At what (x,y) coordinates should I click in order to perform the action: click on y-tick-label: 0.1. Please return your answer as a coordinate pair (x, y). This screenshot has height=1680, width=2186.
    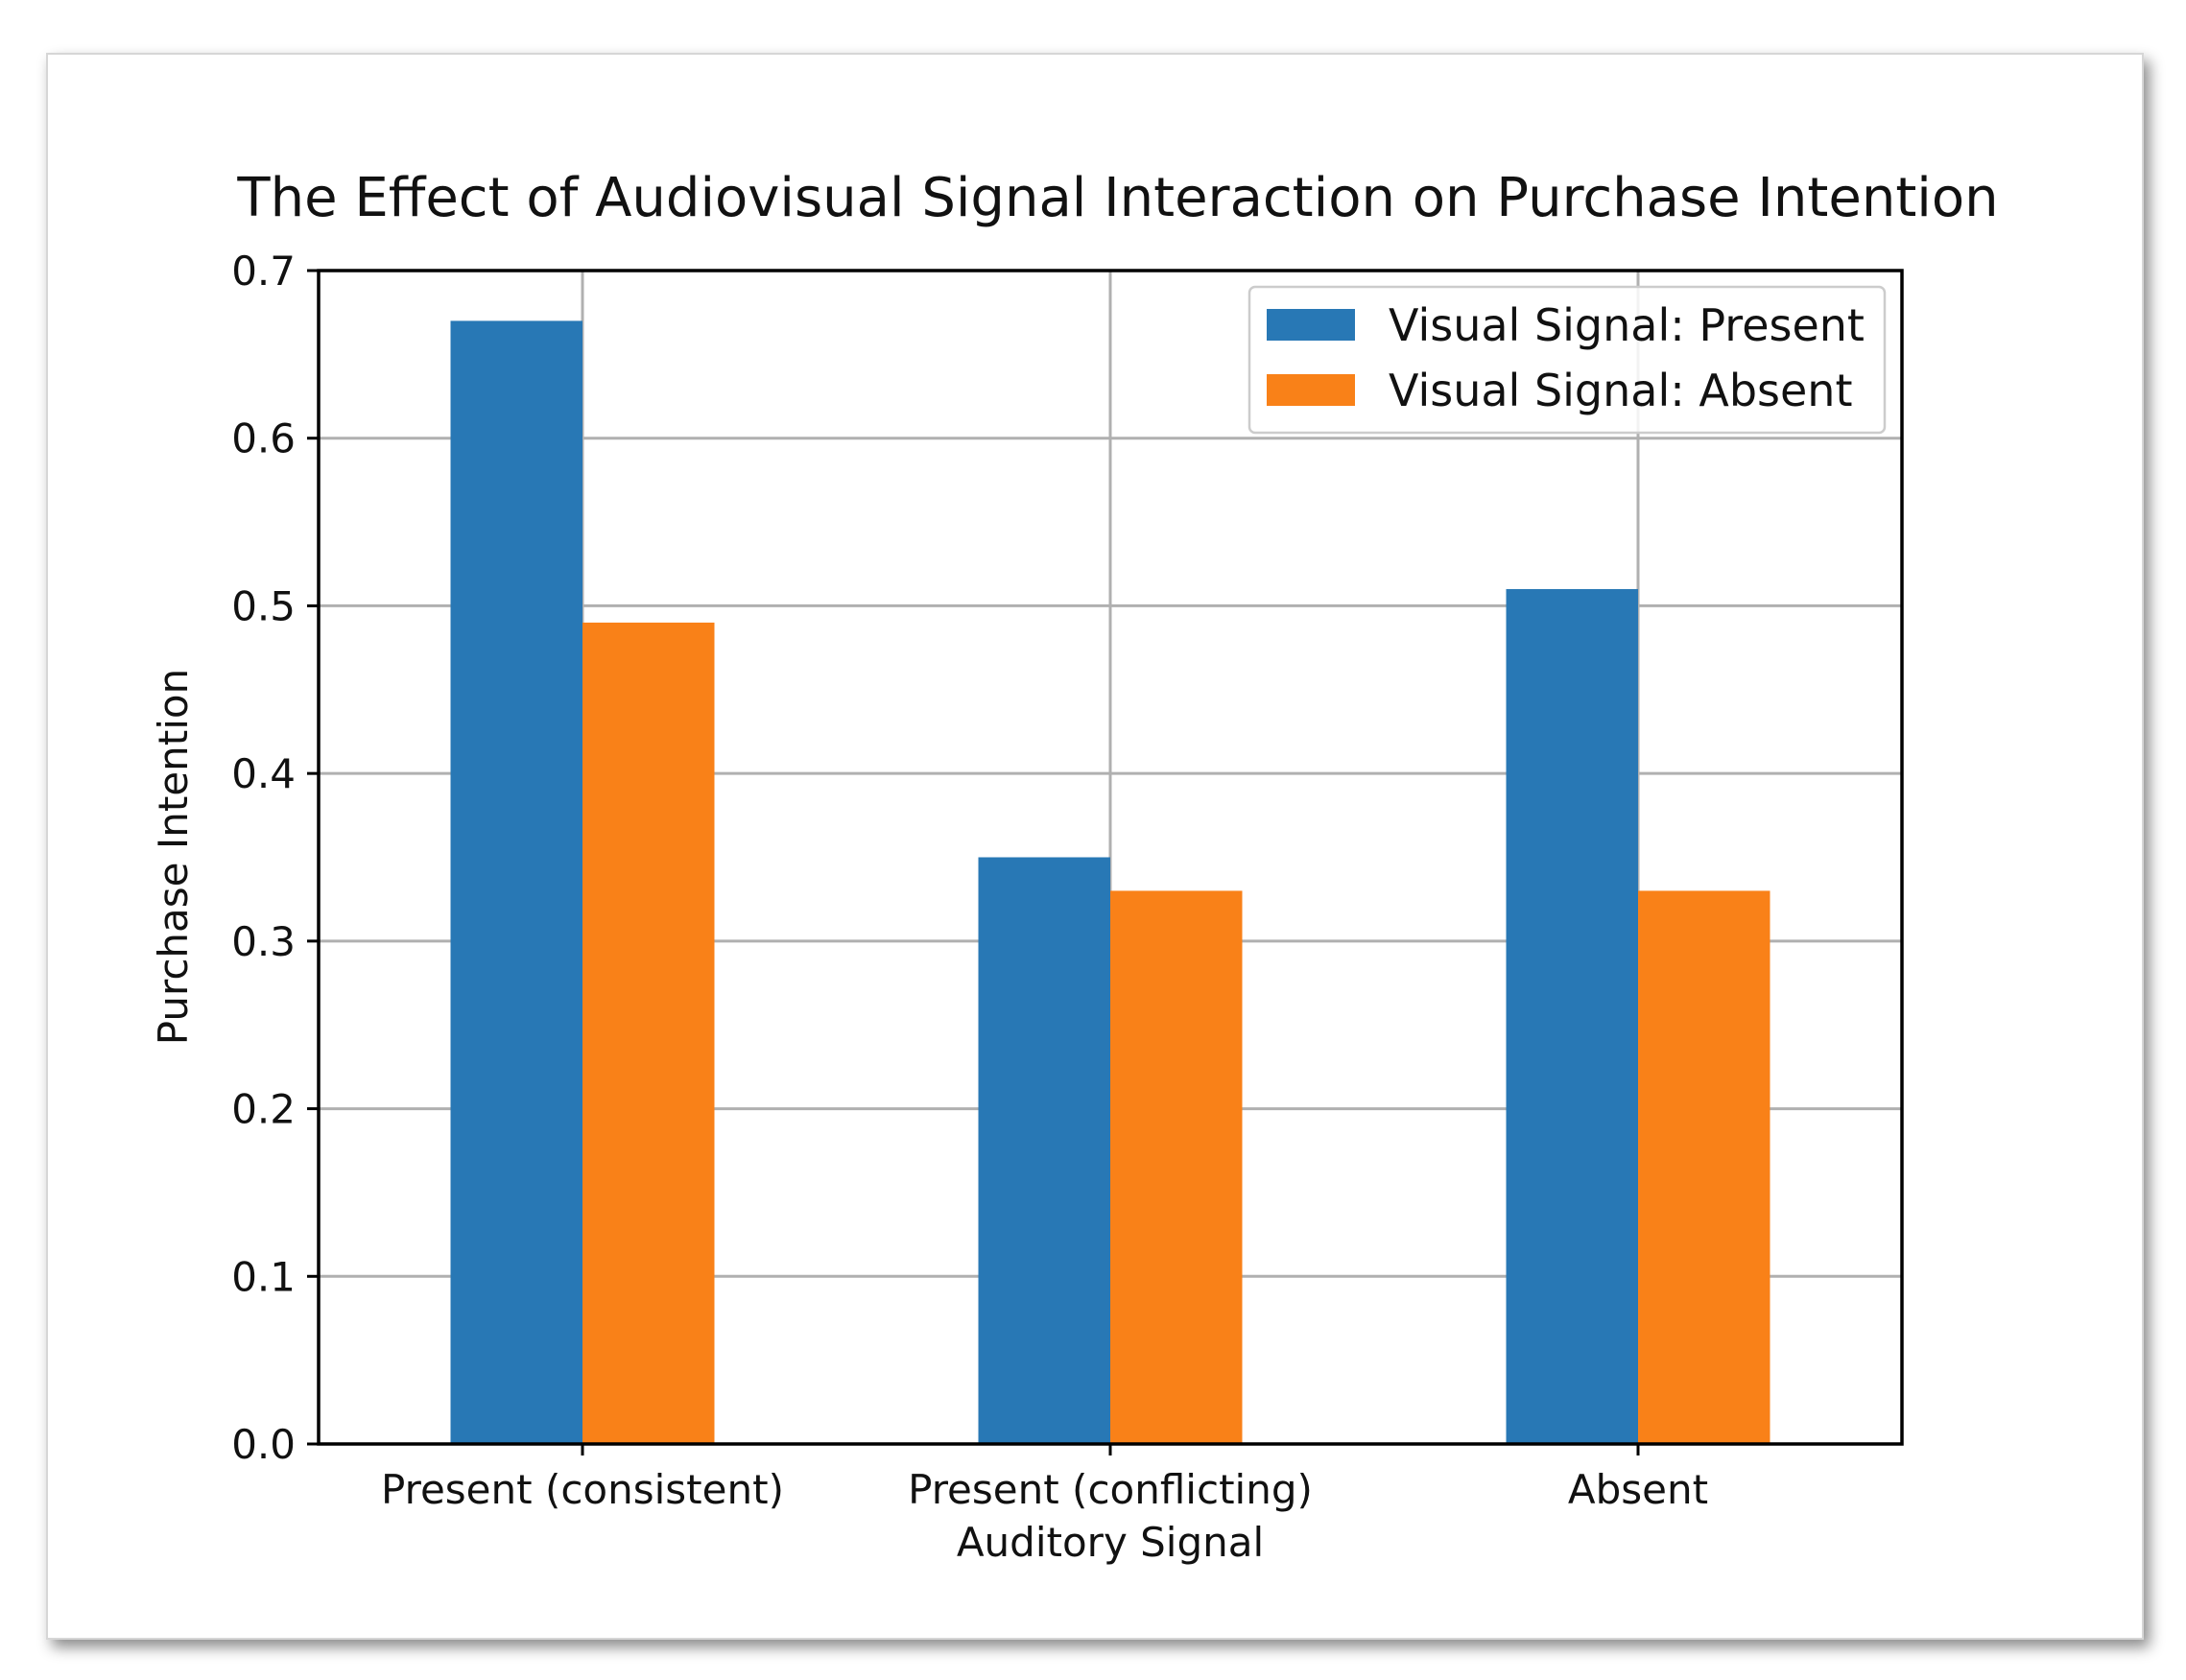
    Looking at the image, I should click on (263, 1276).